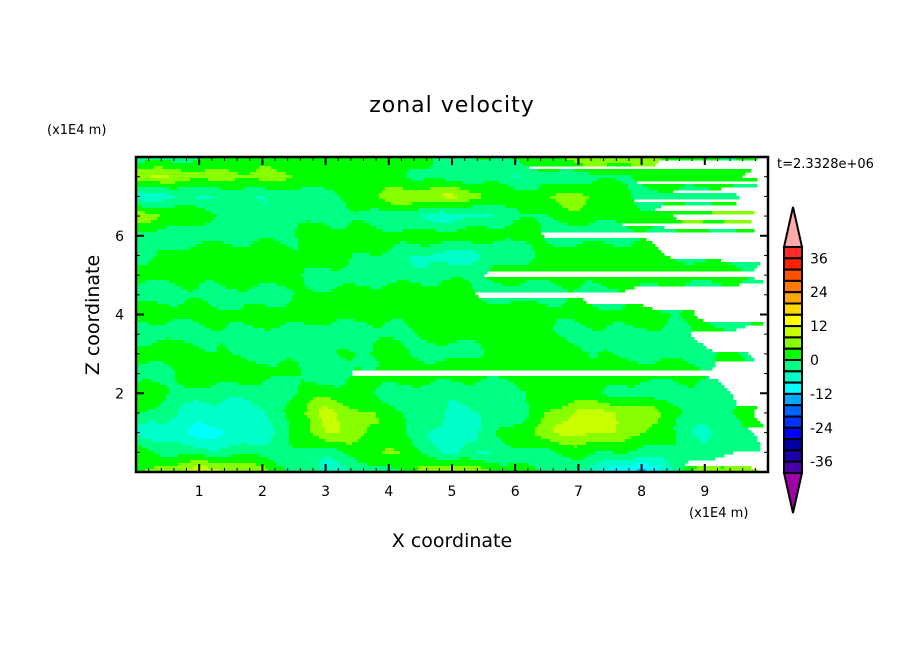 Image resolution: width=904 pixels, height=654 pixels. I want to click on colorbar: 36 24 12 0 -12 -24 -36, so click(807, 360).